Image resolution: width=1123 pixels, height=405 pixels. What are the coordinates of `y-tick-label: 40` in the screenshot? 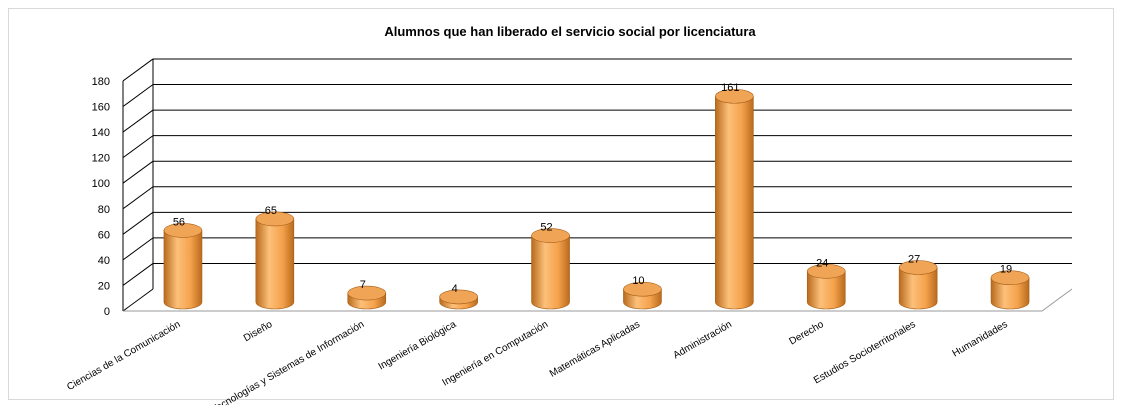 It's located at (104, 261).